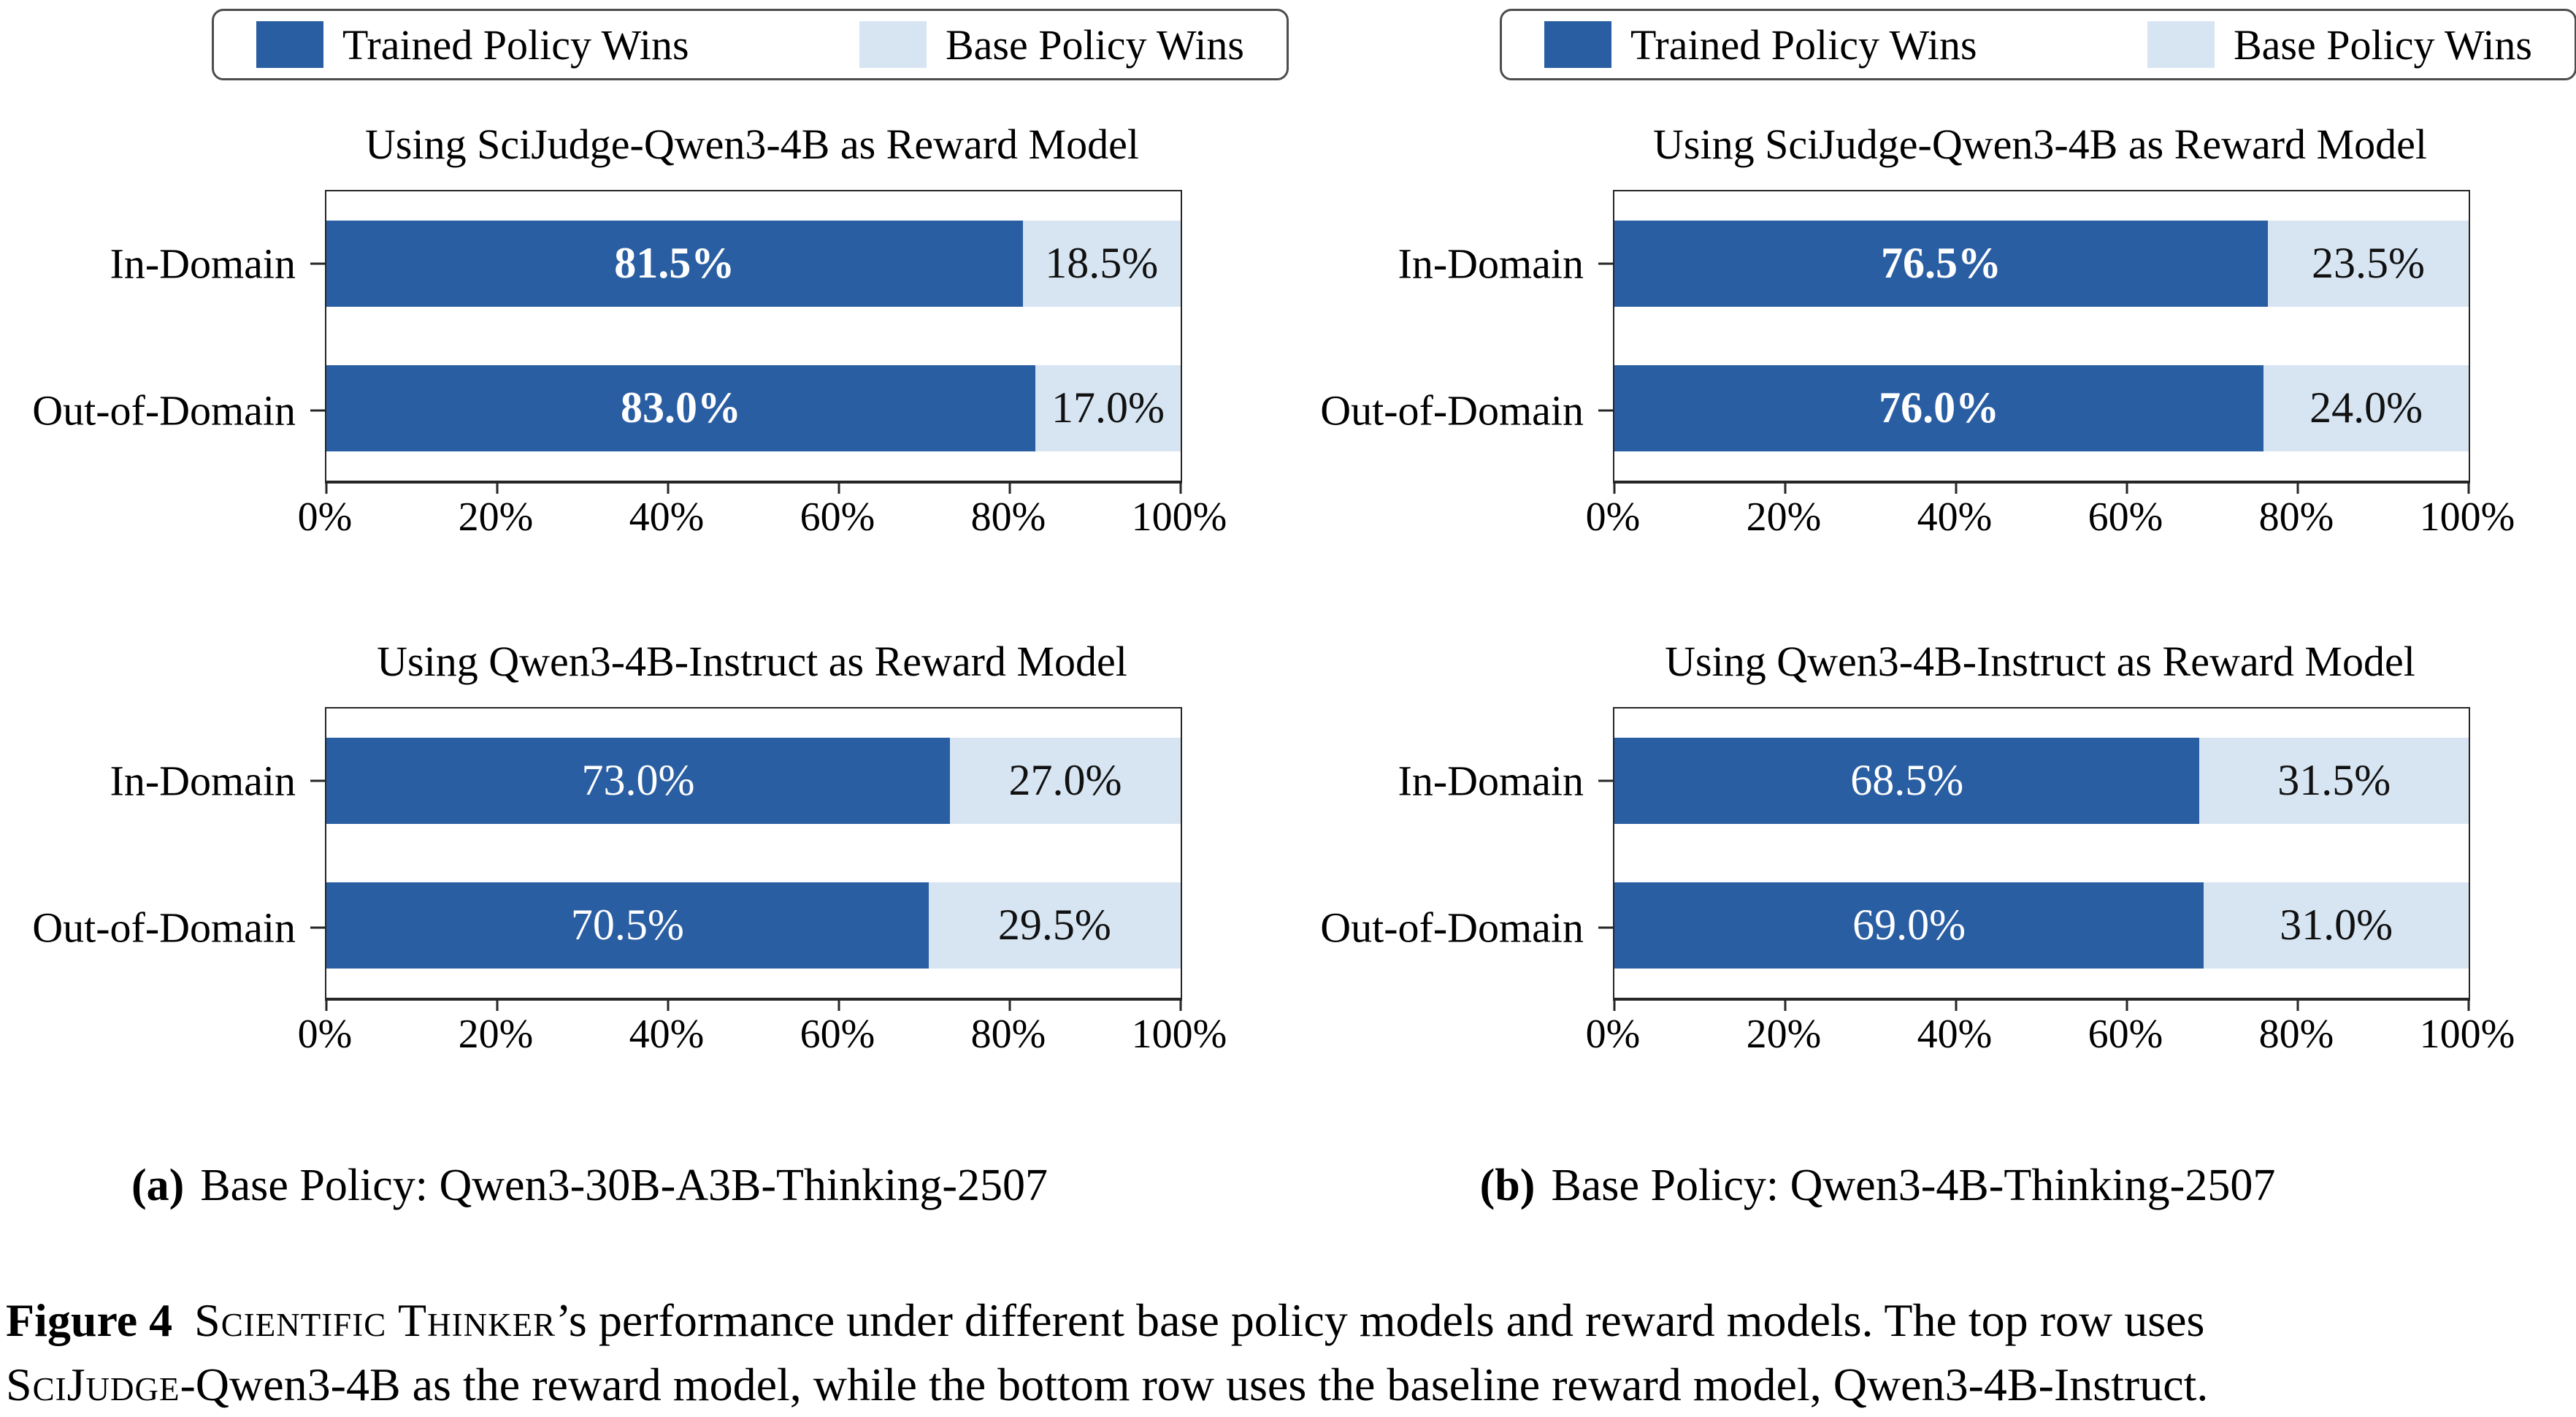 The image size is (2576, 1417). What do you see at coordinates (1941, 264) in the screenshot?
I see `bar-segment-trained: 76.5%` at bounding box center [1941, 264].